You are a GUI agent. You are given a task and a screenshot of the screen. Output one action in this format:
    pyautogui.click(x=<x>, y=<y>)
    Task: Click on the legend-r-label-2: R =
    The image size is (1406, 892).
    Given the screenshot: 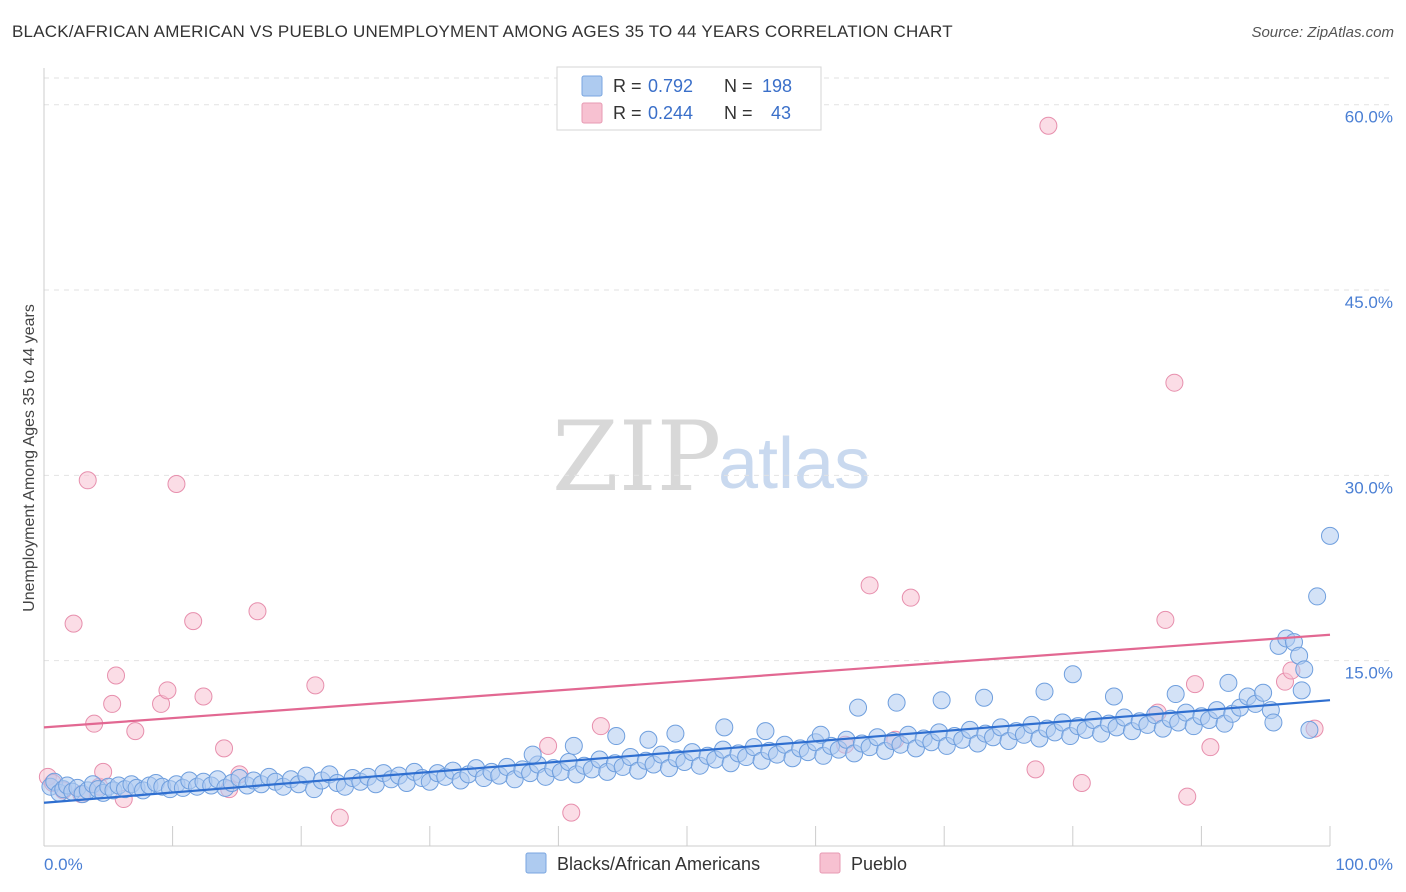 What is the action you would take?
    pyautogui.click(x=627, y=113)
    